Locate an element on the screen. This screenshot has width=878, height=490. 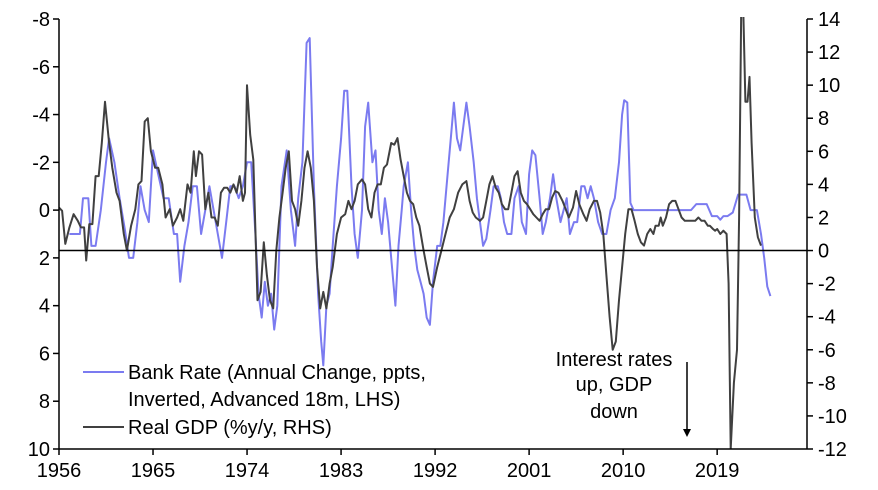
right-tick-label: 2 is located at coordinates (823, 218).